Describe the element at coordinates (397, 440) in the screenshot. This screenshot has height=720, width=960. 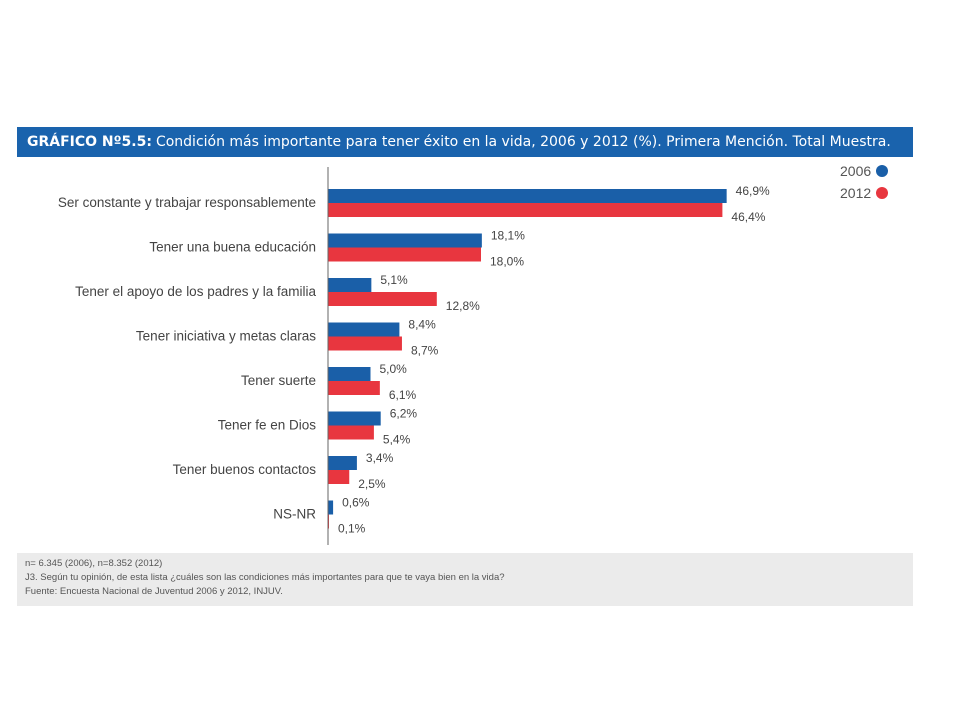
I see `data-label-2012: 5,4%` at that location.